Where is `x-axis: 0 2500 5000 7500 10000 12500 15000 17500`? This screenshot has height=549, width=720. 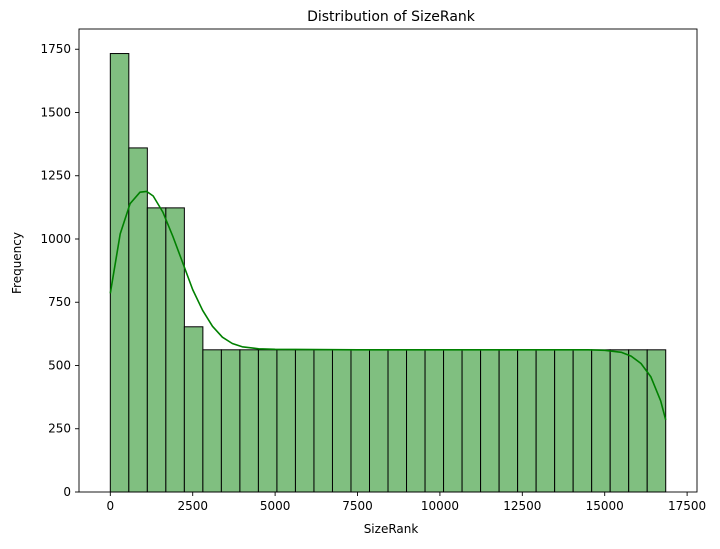 x-axis: 0 2500 5000 7500 10000 12500 15000 17500 is located at coordinates (406, 502).